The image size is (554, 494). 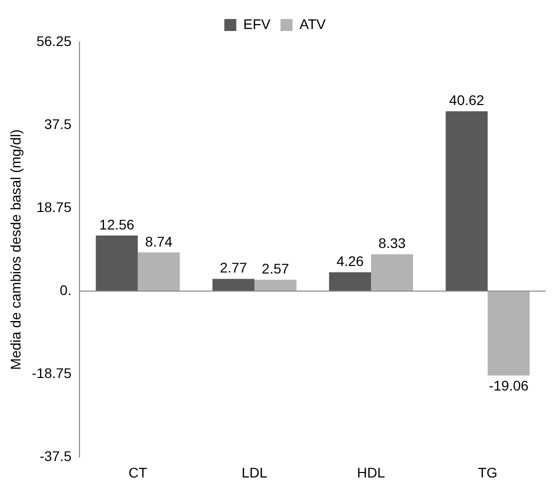 I want to click on y-tick-label: 56.25, so click(x=54, y=40).